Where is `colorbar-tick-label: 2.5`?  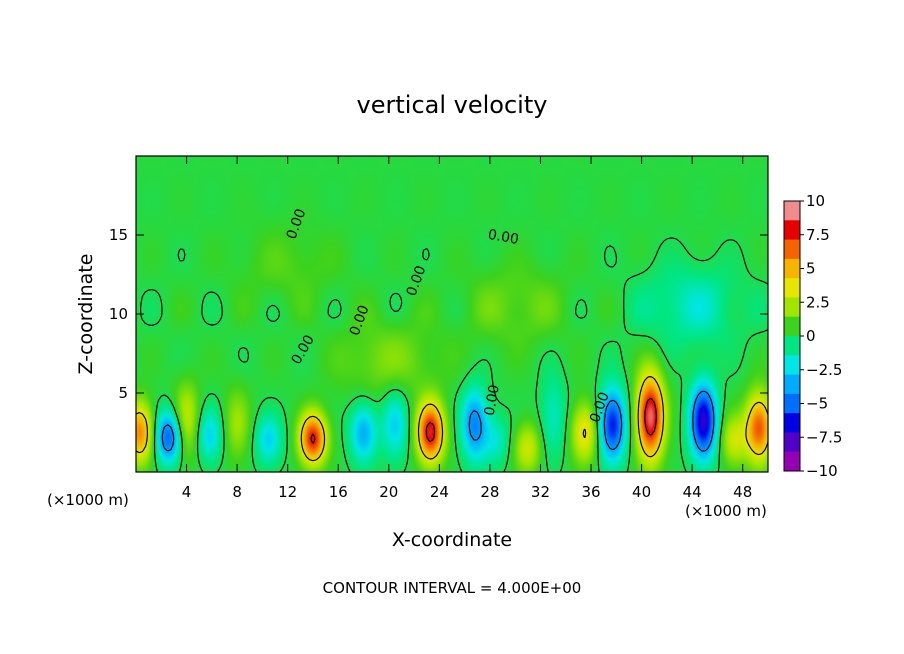
colorbar-tick-label: 2.5 is located at coordinates (818, 302).